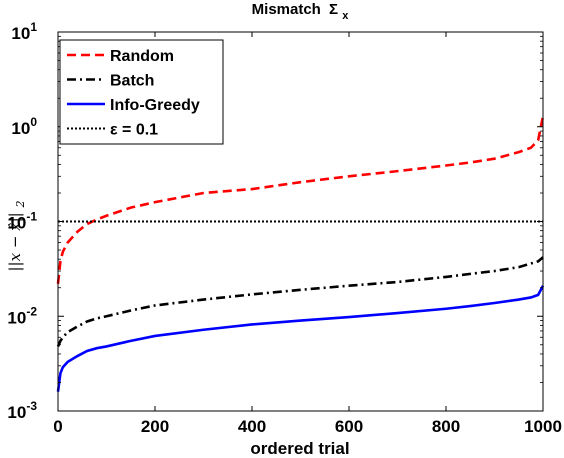 This screenshot has width=564, height=458. I want to click on legend-box, so click(141, 92).